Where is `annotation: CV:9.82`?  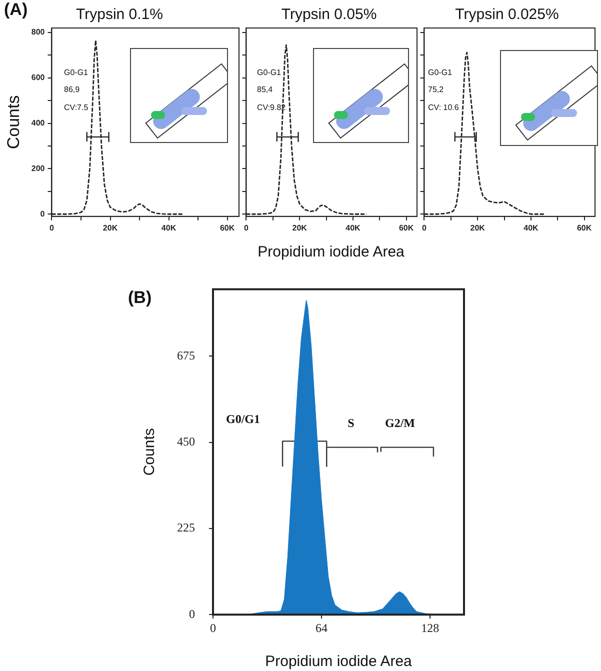 annotation: CV:9.82 is located at coordinates (271, 107).